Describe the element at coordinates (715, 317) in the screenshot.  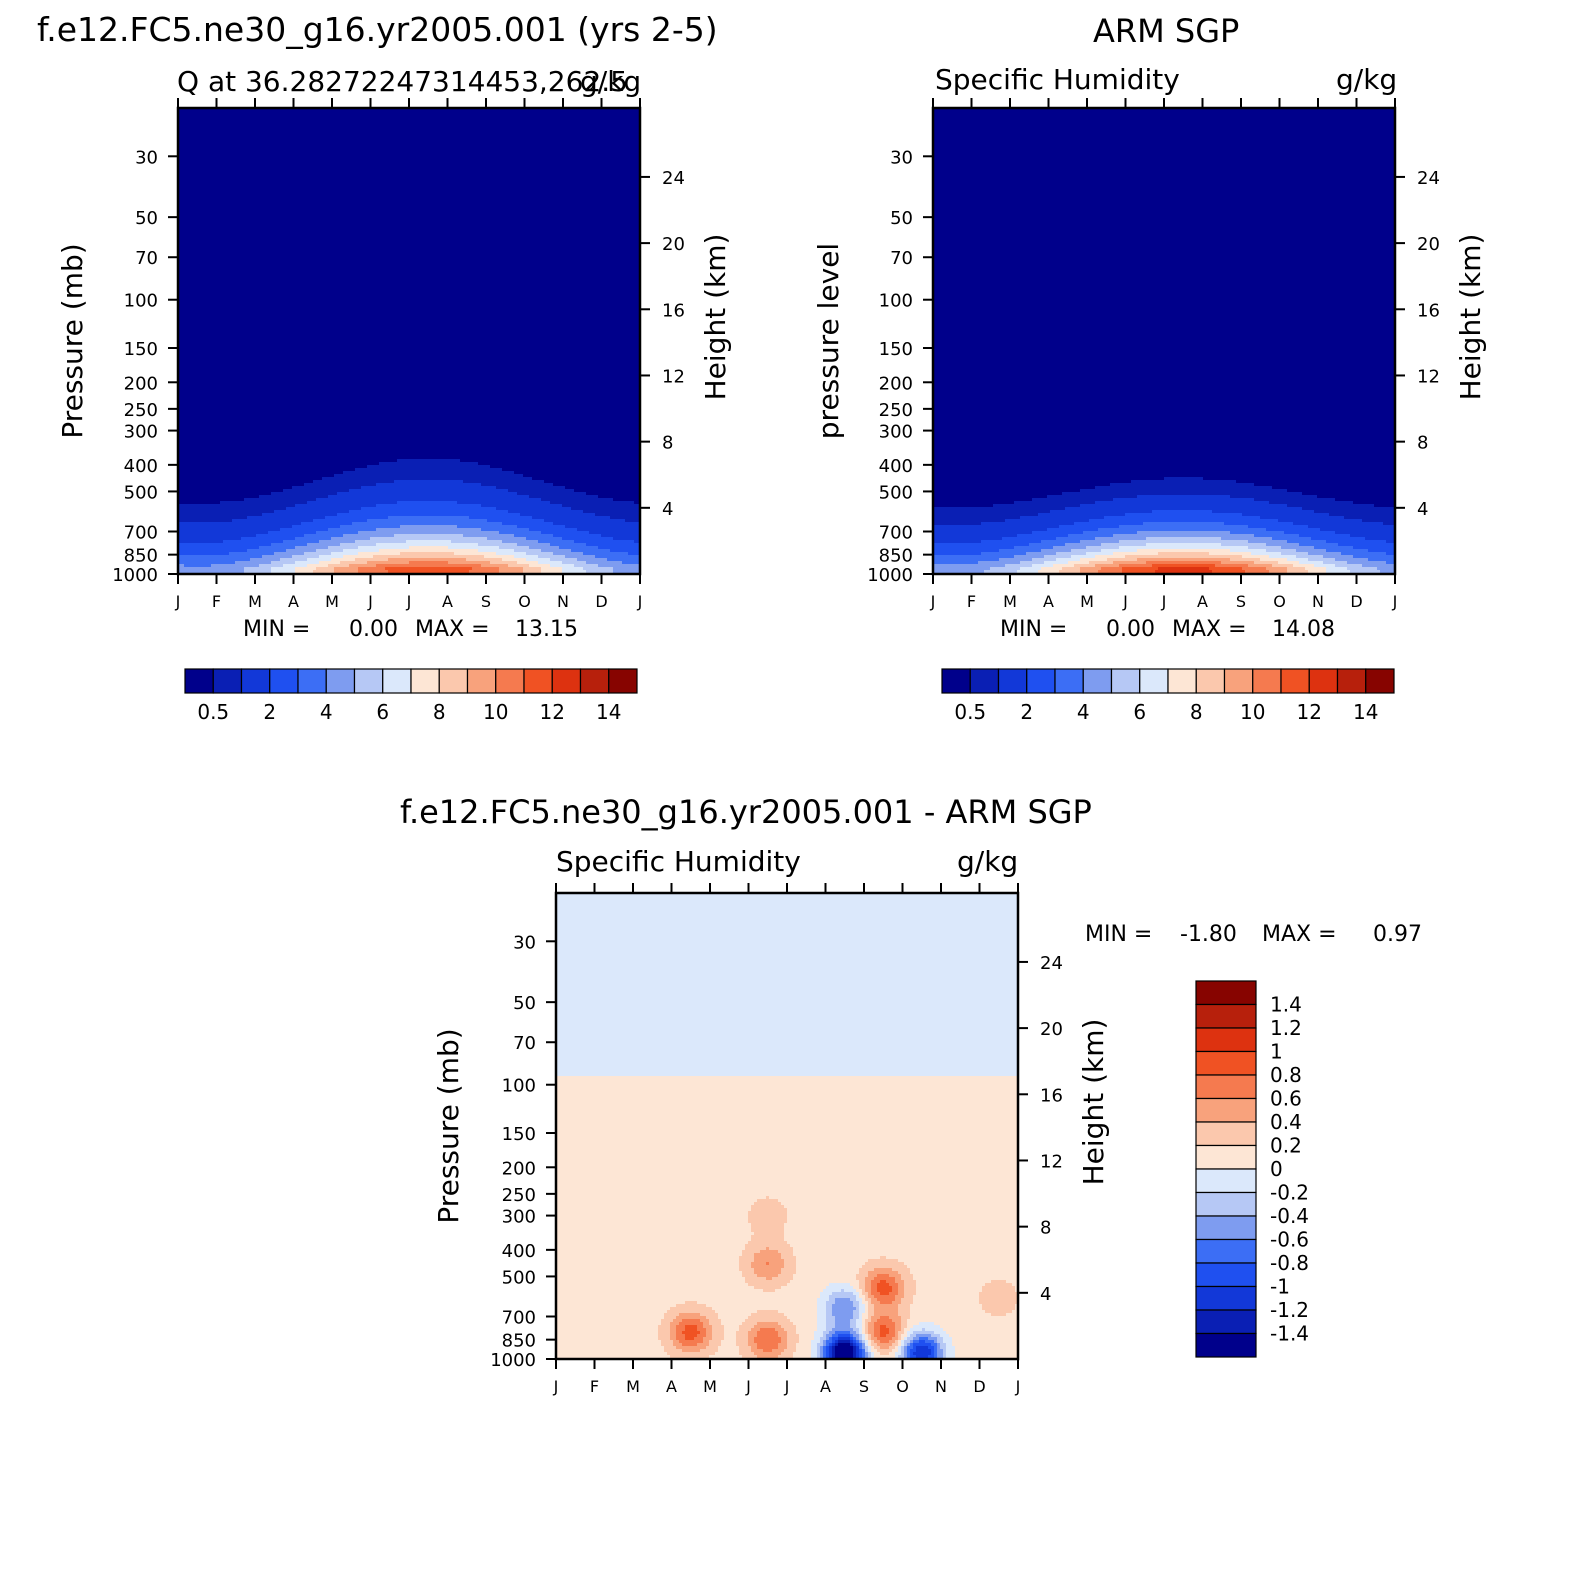
I see `y-right-axis-label: Height (km)` at that location.